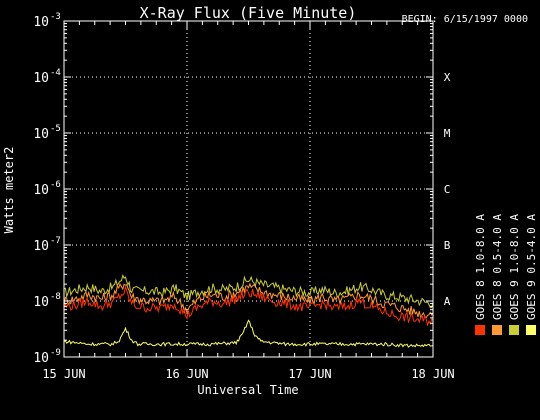 The width and height of the screenshot is (540, 420). I want to click on series-group, so click(248, 310).